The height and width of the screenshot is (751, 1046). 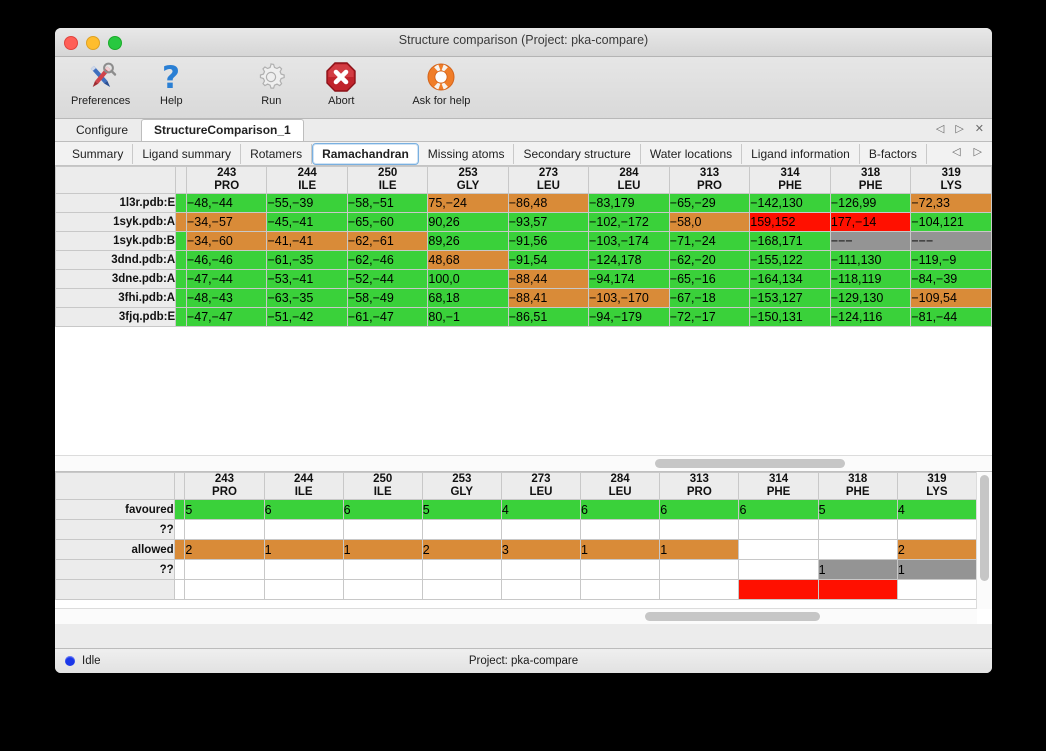 I want to click on summary-hscroll-thumb, so click(x=732, y=616).